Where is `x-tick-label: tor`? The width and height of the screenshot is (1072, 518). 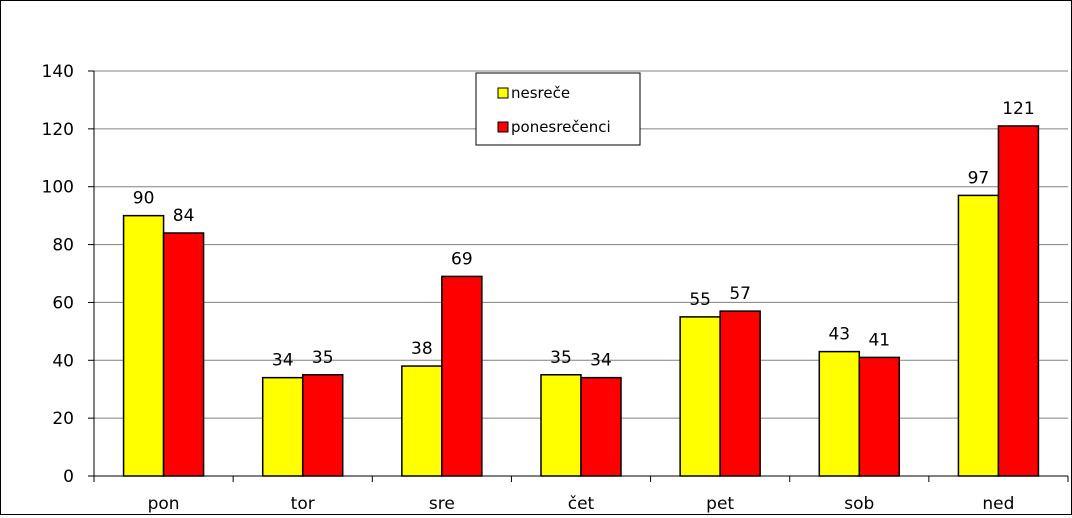
x-tick-label: tor is located at coordinates (303, 504).